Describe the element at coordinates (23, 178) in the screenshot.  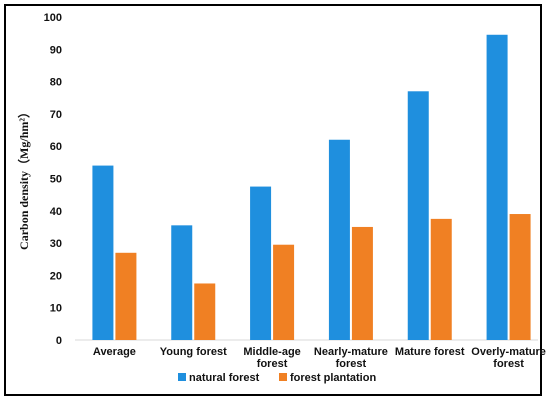
I see `y-axis-label: Carbon density（Mg/hm²）` at that location.